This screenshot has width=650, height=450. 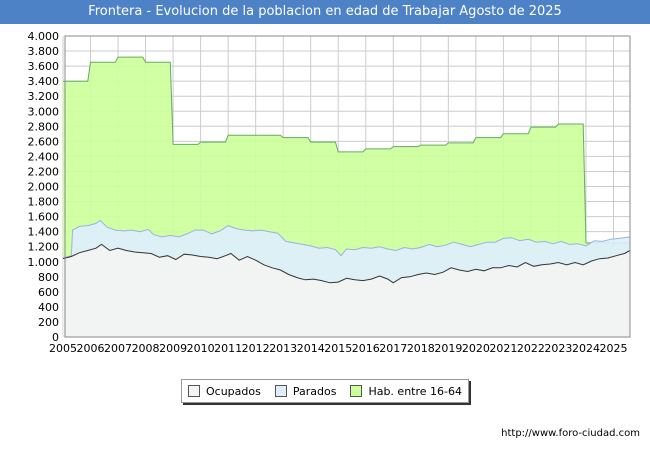 I want to click on legend: Ocupados Parados Hab. entre 16-64, so click(x=325, y=391).